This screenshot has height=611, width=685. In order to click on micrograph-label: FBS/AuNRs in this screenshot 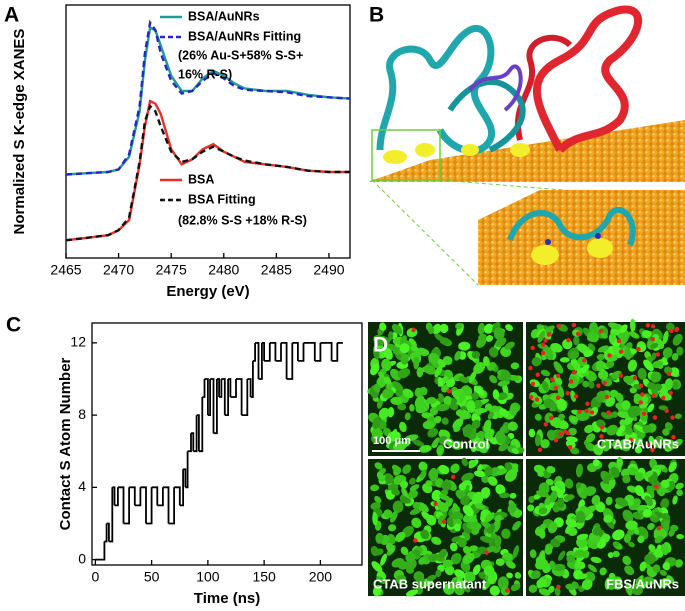, I will do `click(642, 583)`.